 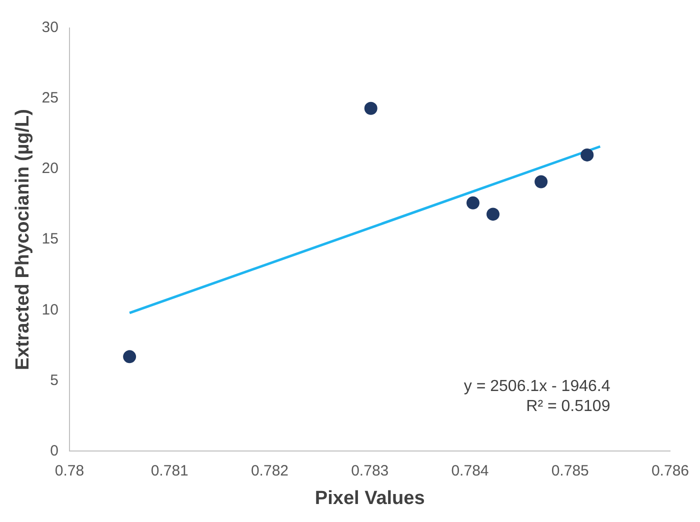 What do you see at coordinates (370, 471) in the screenshot?
I see `x-tick-label: 0.783` at bounding box center [370, 471].